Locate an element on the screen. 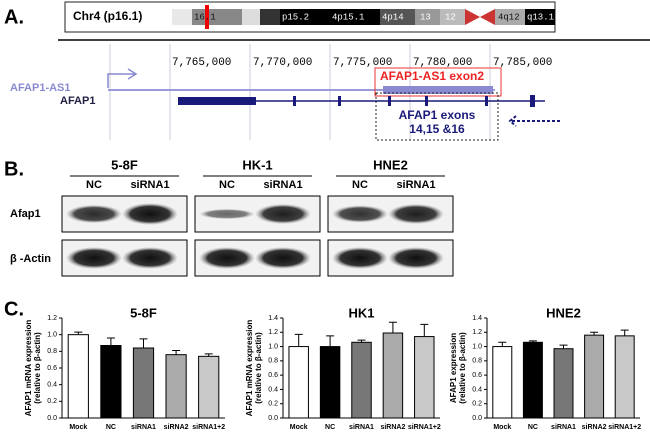 The width and height of the screenshot is (650, 436). track-label: AFAP1 is located at coordinates (77, 101).